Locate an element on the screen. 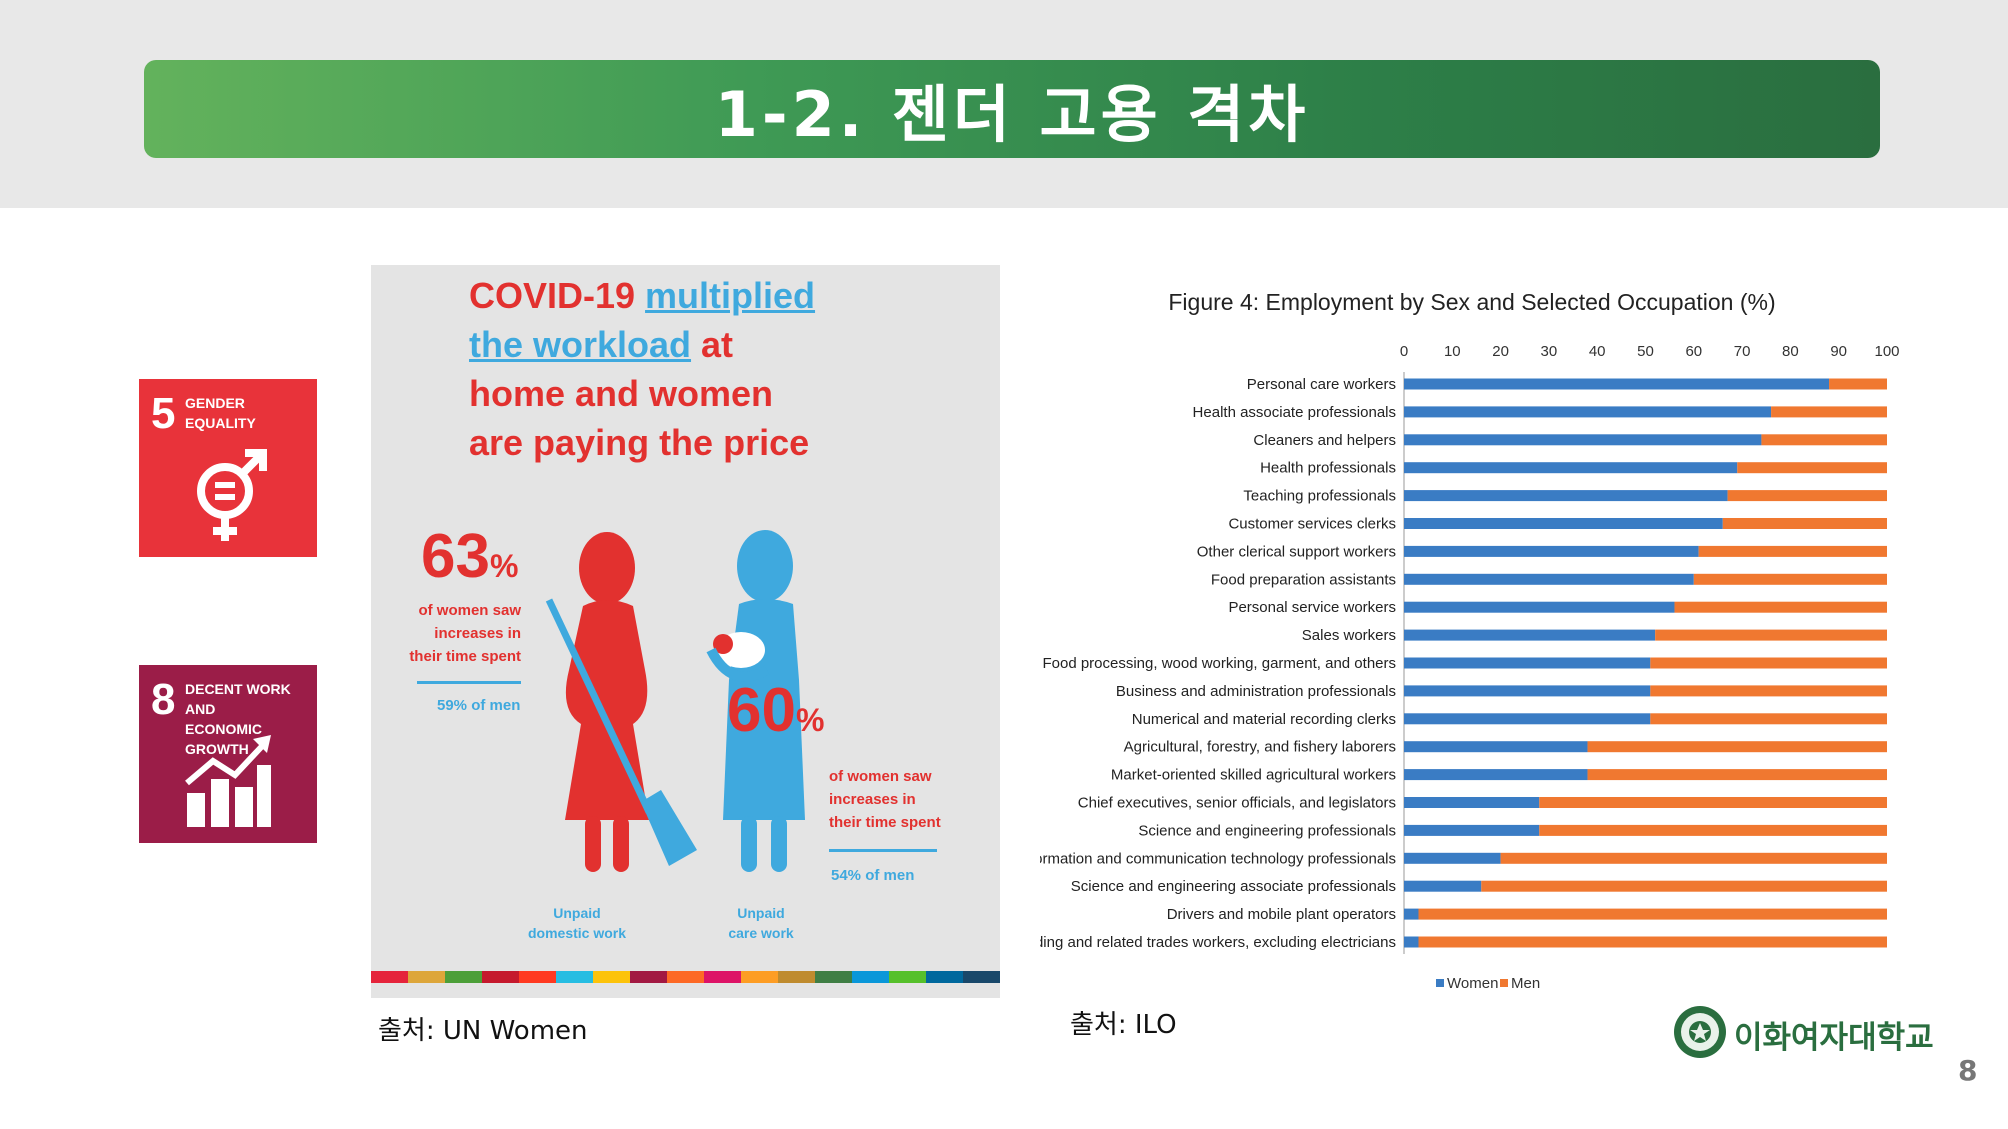 The height and width of the screenshot is (1129, 2008). page-number: 8 is located at coordinates (1968, 1070).